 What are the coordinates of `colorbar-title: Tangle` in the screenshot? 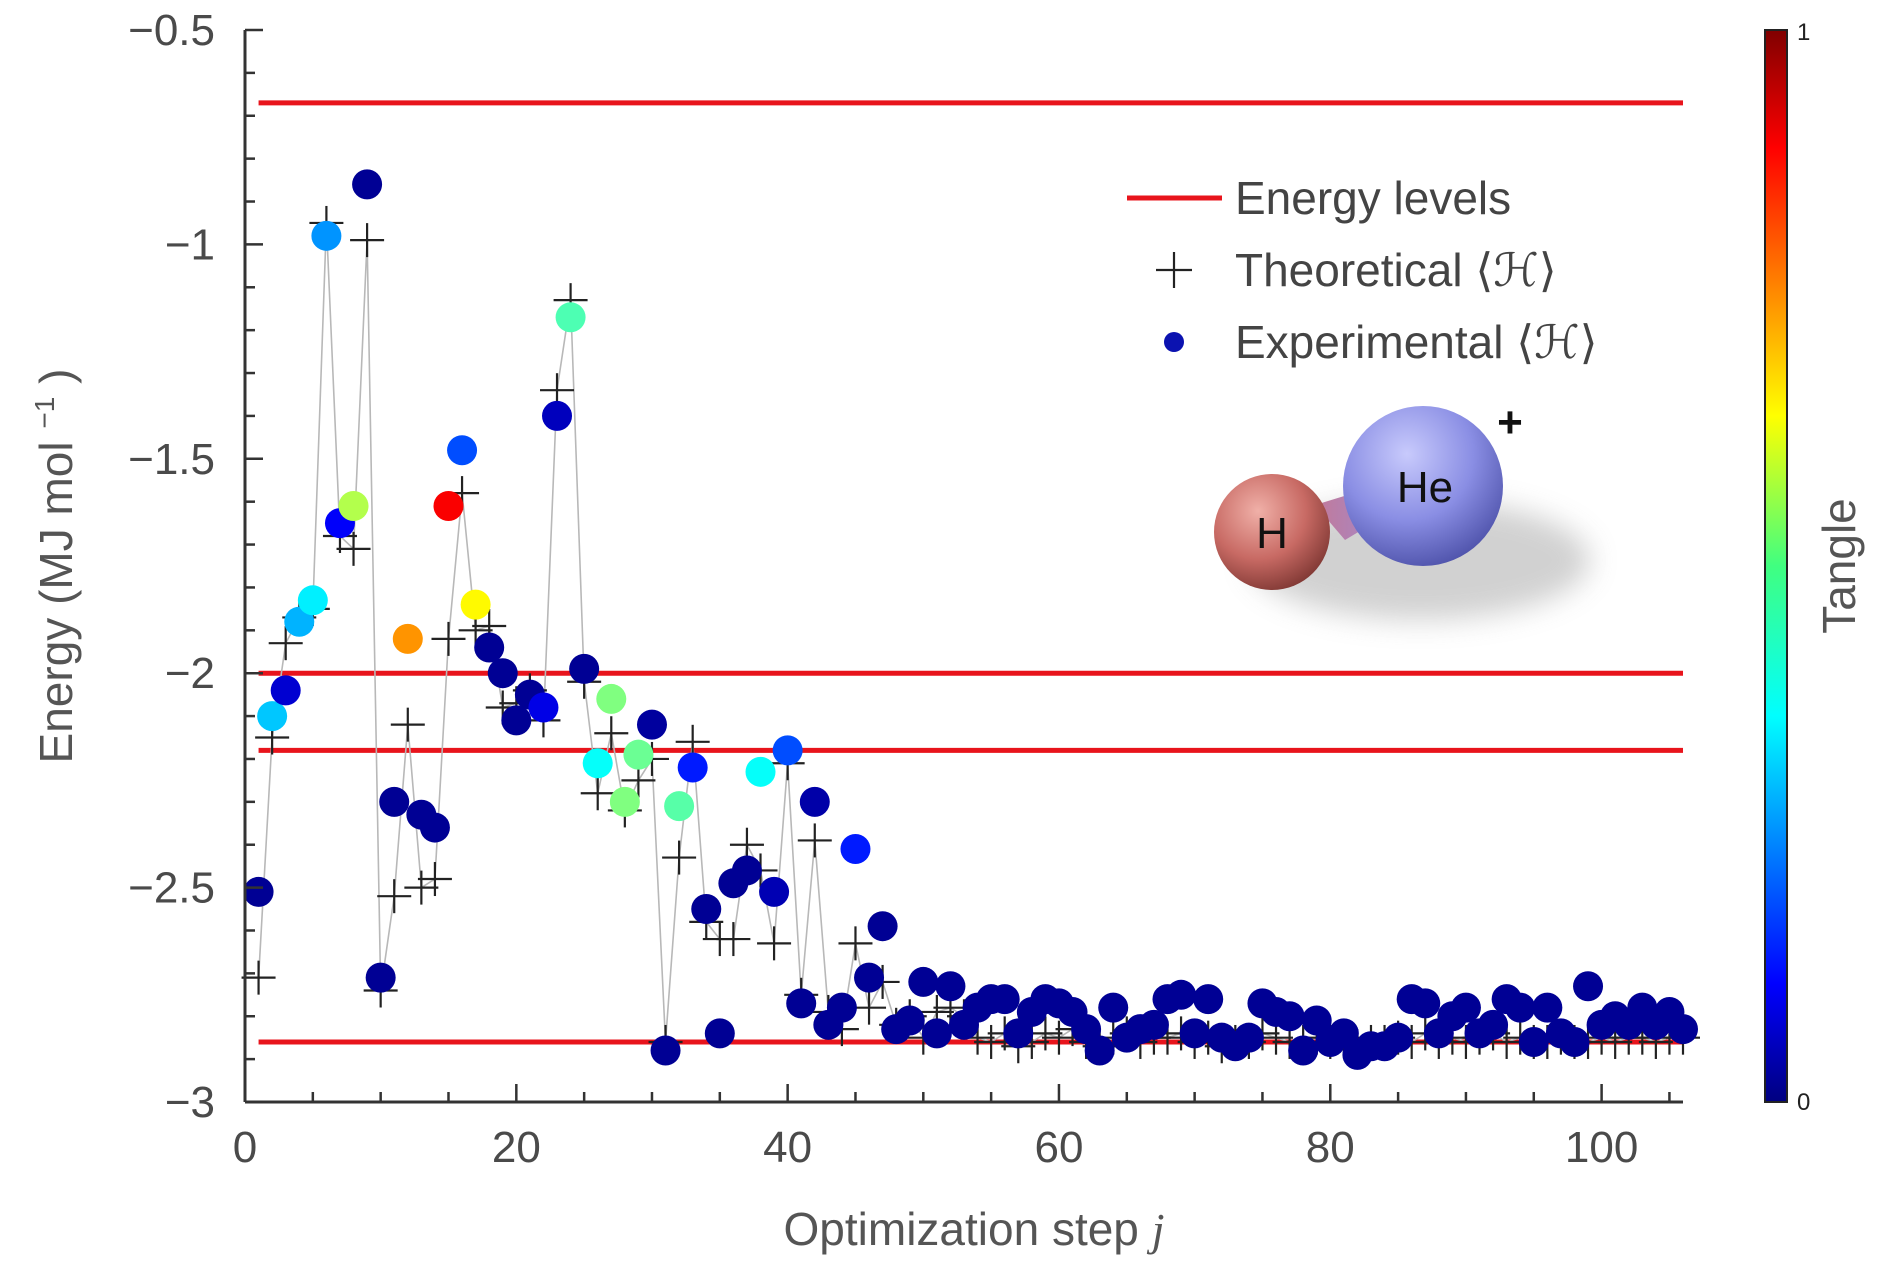 It's located at (1839, 566).